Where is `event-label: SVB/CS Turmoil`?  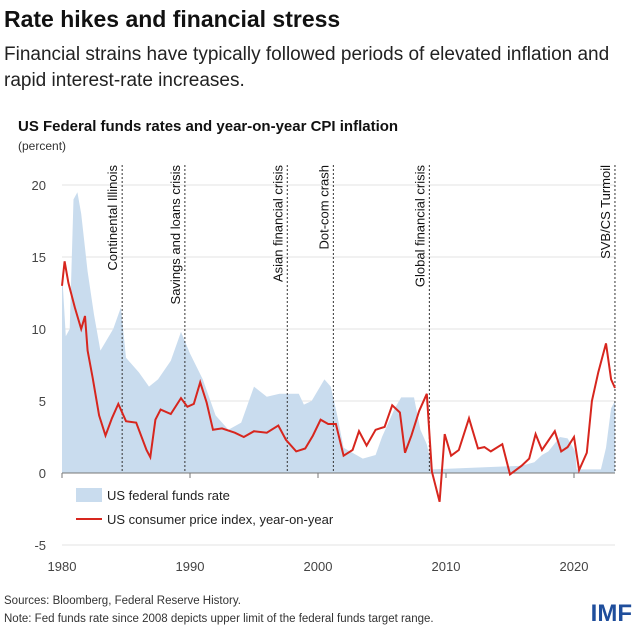 event-label: SVB/CS Turmoil is located at coordinates (605, 212).